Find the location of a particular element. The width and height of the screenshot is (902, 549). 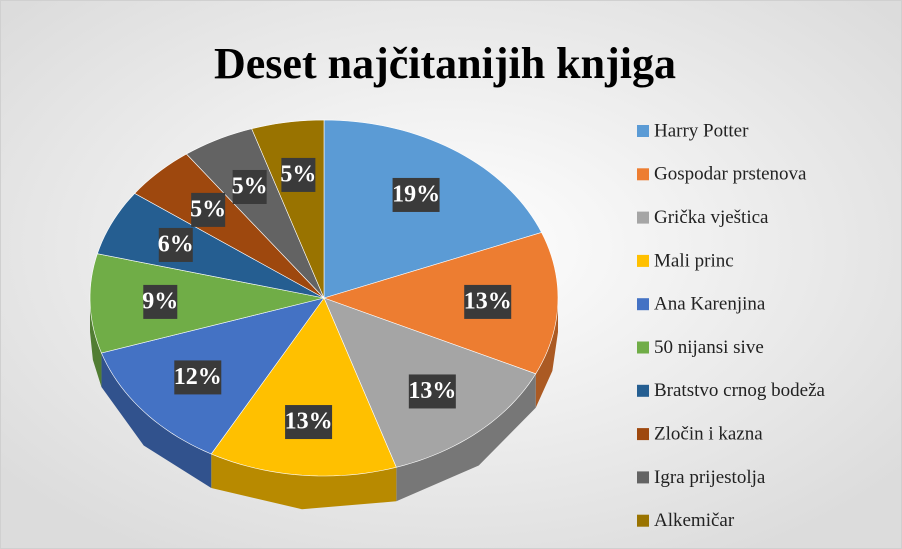

legend-label: Alkemičar is located at coordinates (694, 520).